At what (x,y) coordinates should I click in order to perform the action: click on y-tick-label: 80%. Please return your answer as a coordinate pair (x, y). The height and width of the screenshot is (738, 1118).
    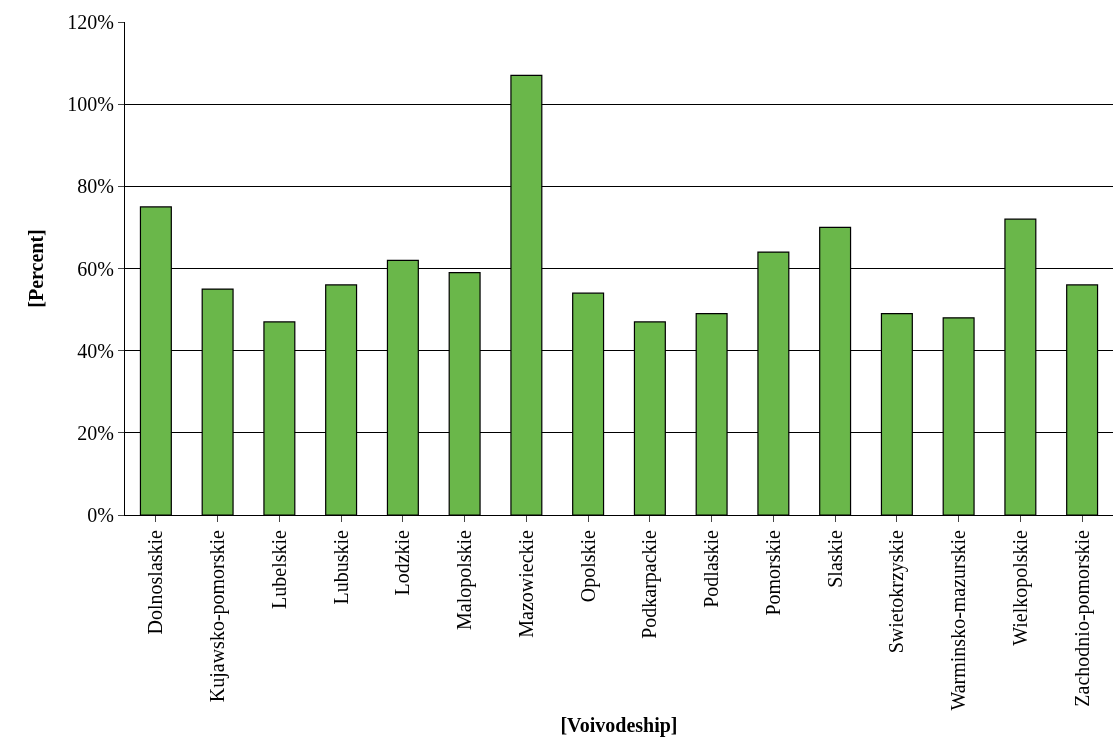
    Looking at the image, I should click on (95, 186).